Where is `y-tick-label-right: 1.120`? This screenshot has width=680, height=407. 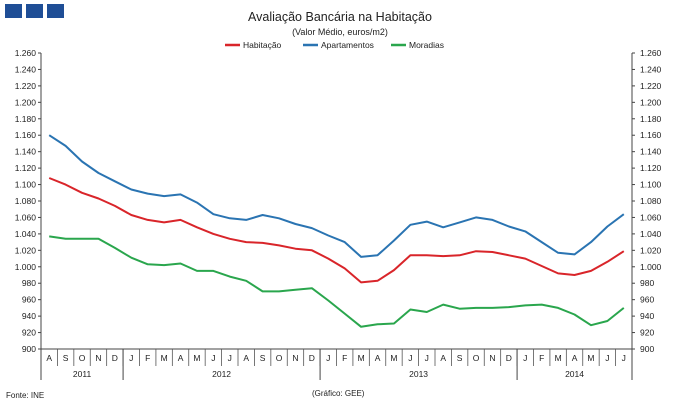
y-tick-label-right: 1.120 is located at coordinates (651, 168).